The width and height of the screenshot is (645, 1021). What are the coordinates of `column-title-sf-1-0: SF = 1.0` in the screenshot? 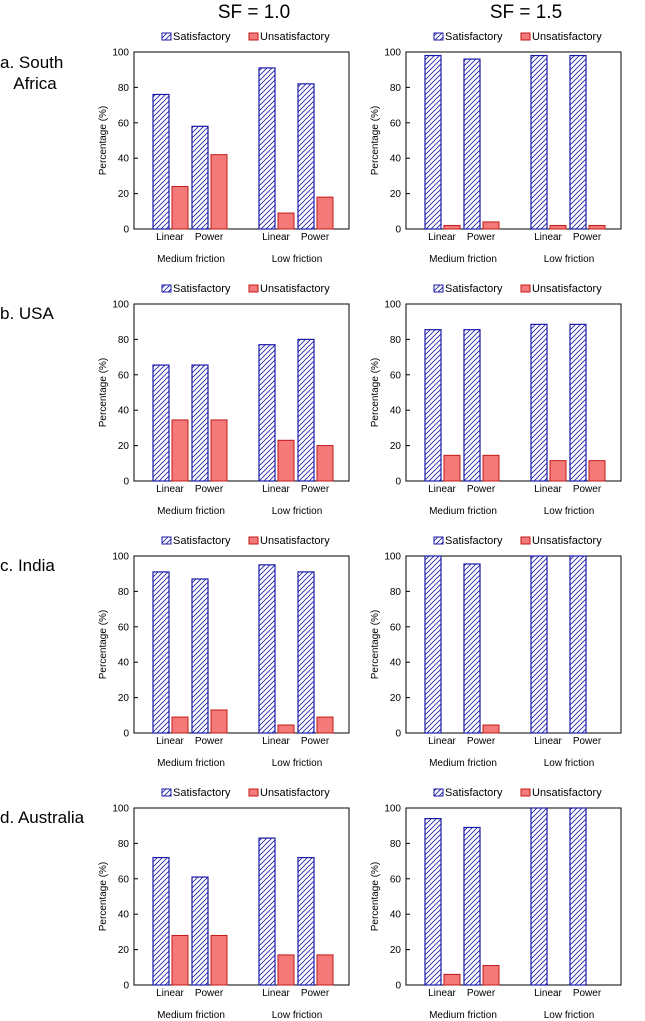 It's located at (254, 12).